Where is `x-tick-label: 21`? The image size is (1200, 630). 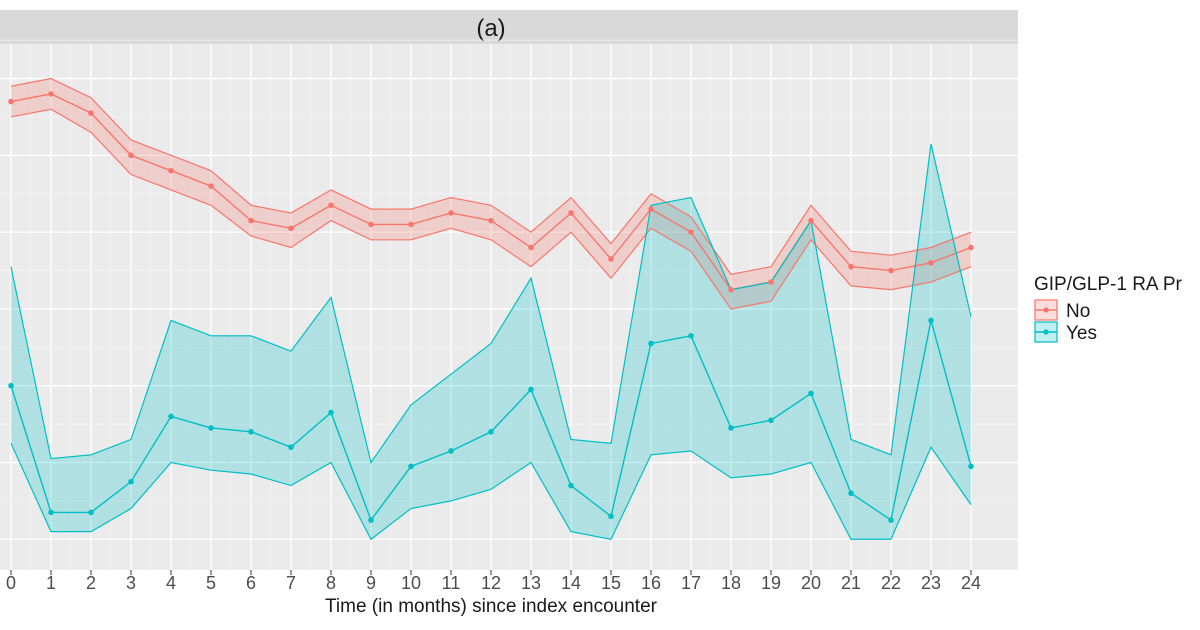
x-tick-label: 21 is located at coordinates (851, 583).